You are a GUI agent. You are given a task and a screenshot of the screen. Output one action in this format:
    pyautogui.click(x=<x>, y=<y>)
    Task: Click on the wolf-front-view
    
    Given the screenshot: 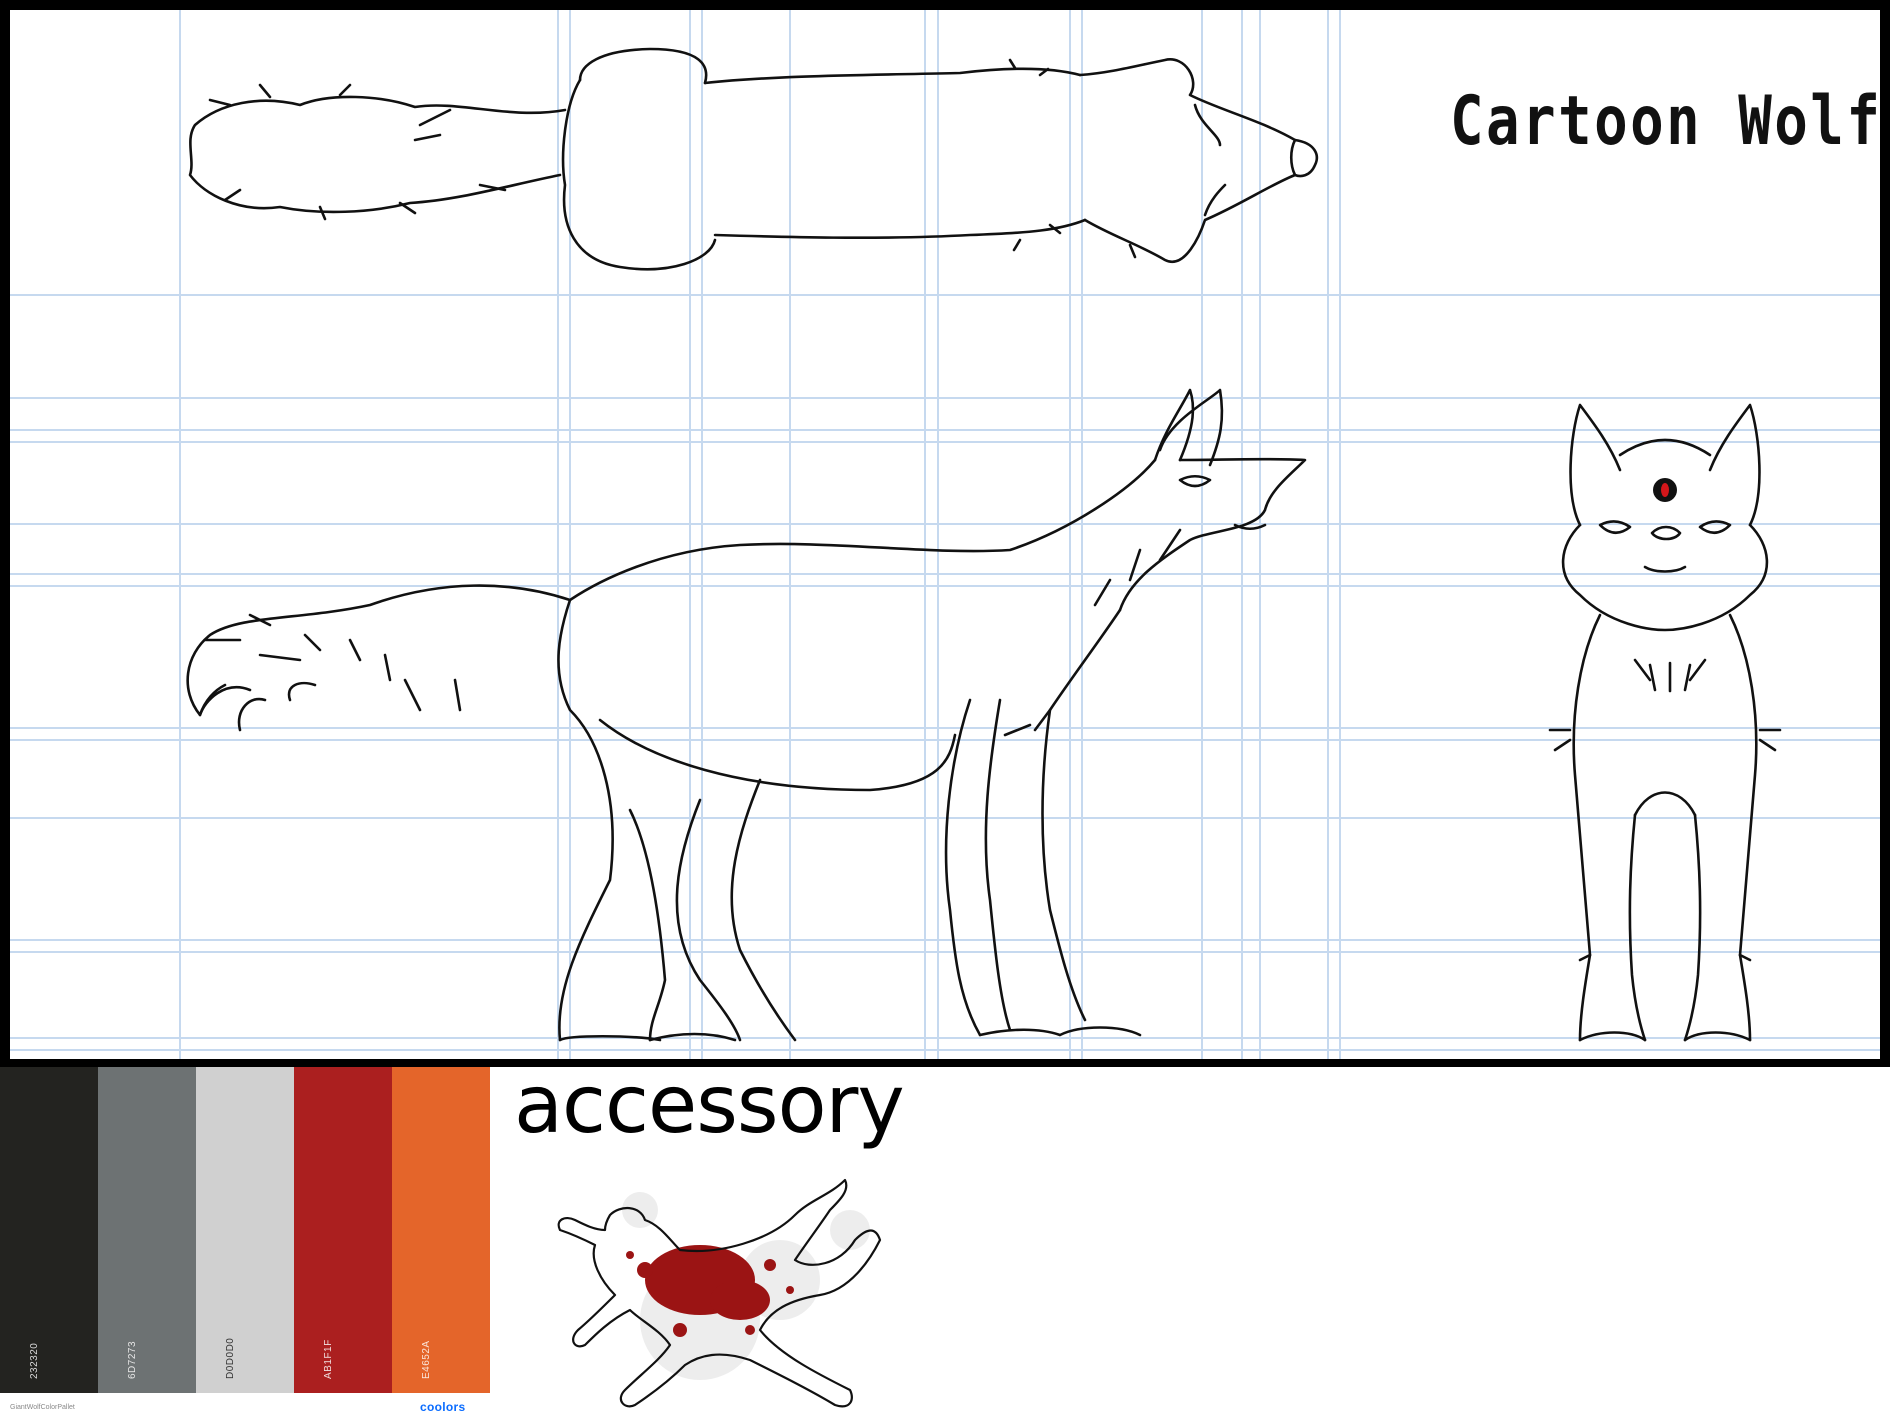 What is the action you would take?
    pyautogui.click(x=1665, y=722)
    